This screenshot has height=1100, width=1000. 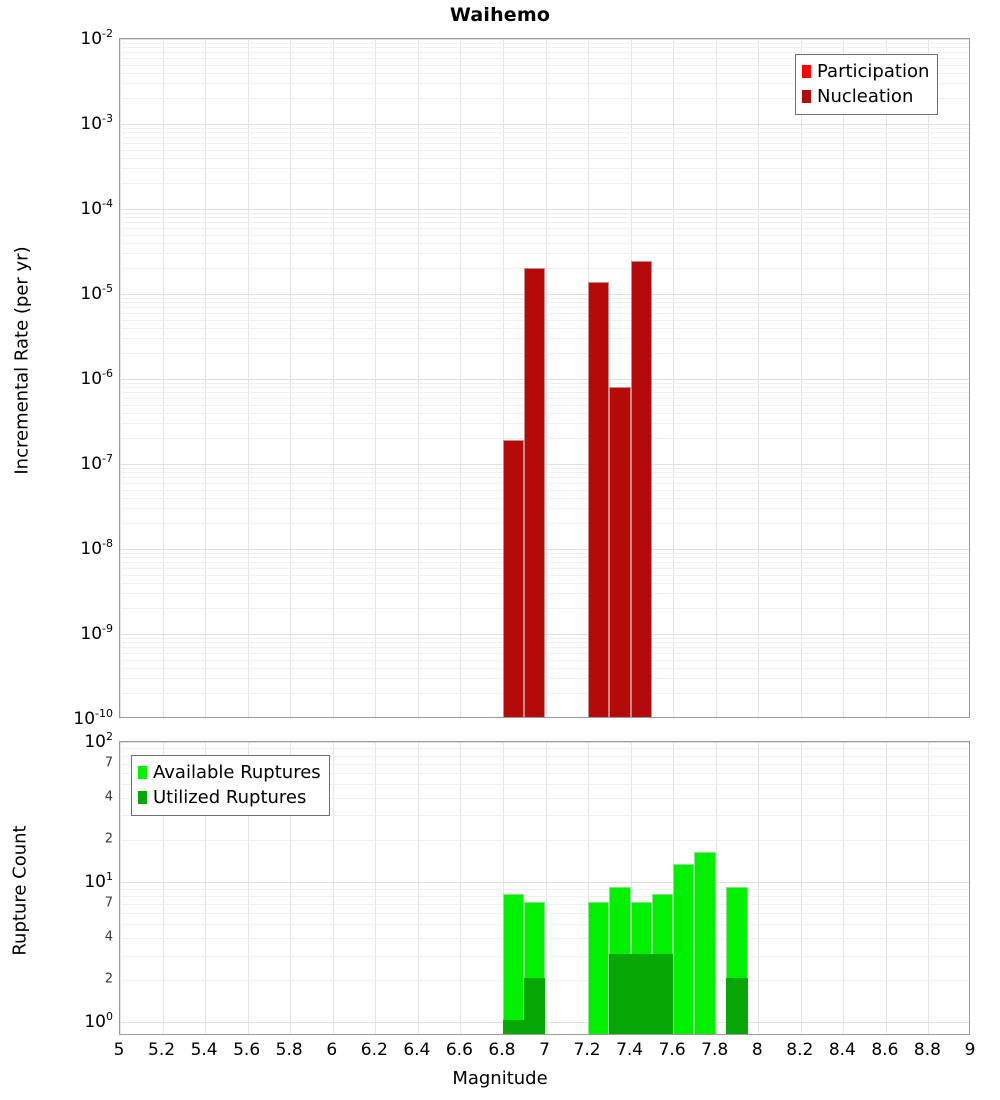 What do you see at coordinates (332, 1050) in the screenshot?
I see `x-tick-label: 6` at bounding box center [332, 1050].